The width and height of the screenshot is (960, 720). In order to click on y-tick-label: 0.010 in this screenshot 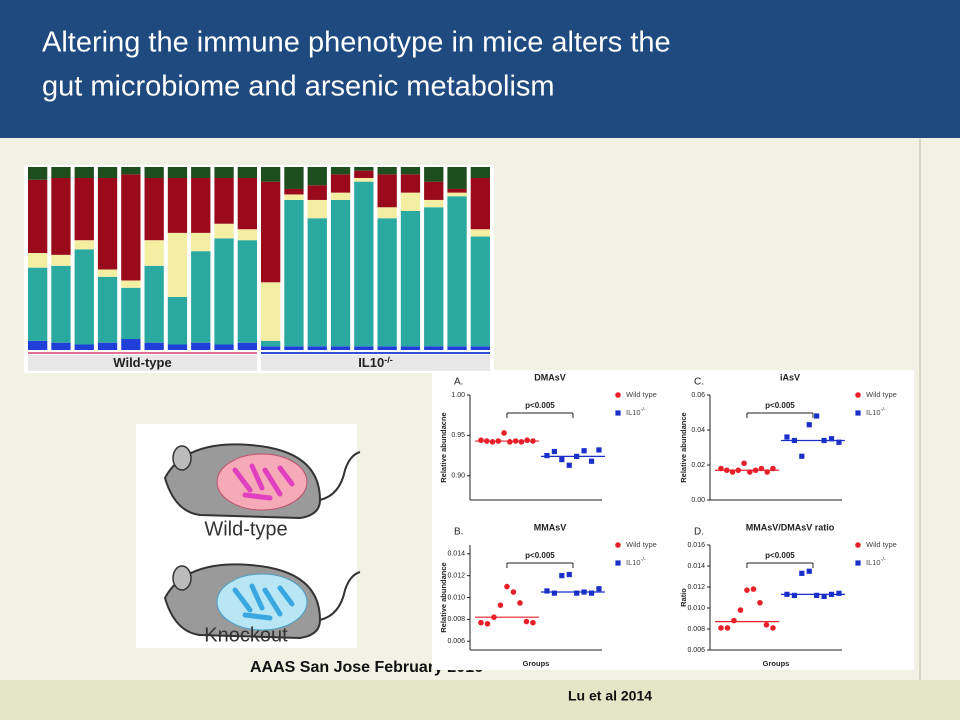, I will do `click(696, 608)`.